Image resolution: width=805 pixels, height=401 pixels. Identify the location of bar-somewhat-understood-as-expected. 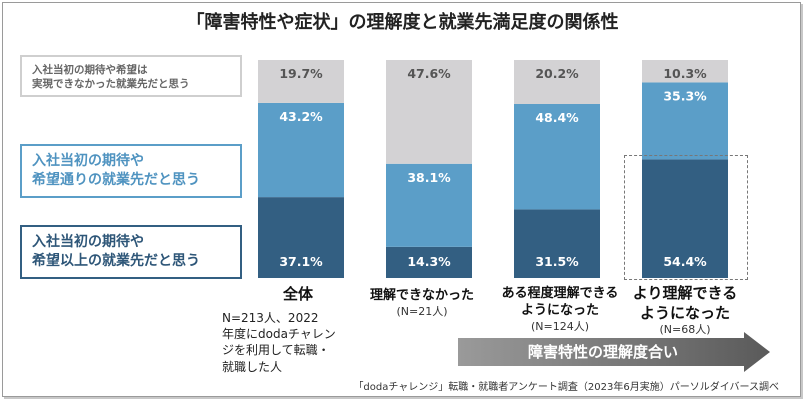
(557, 156).